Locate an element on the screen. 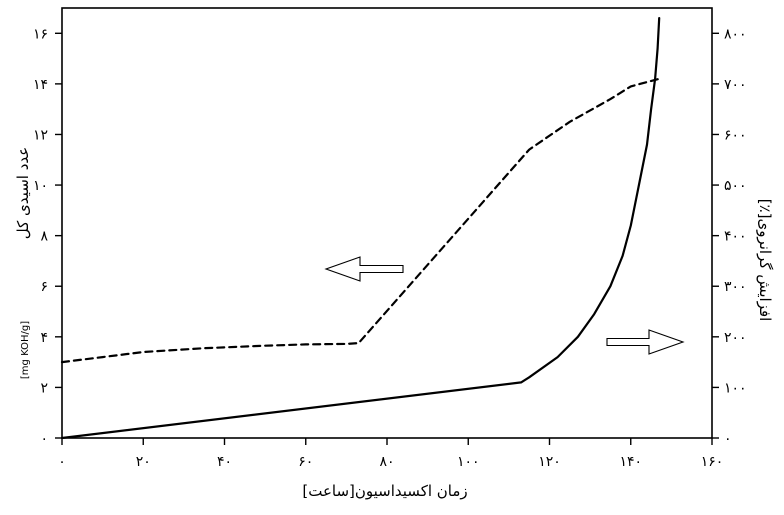 The width and height of the screenshot is (784, 515). y-right-tick-label: ۰ is located at coordinates (728, 439).